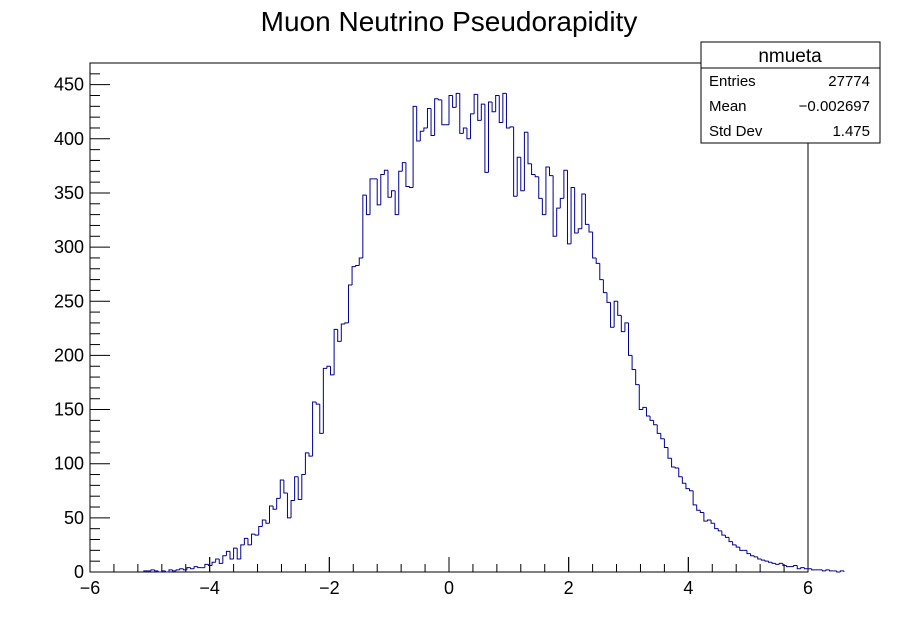 Image resolution: width=898 pixels, height=636 pixels. I want to click on x-tick-label: 0, so click(449, 588).